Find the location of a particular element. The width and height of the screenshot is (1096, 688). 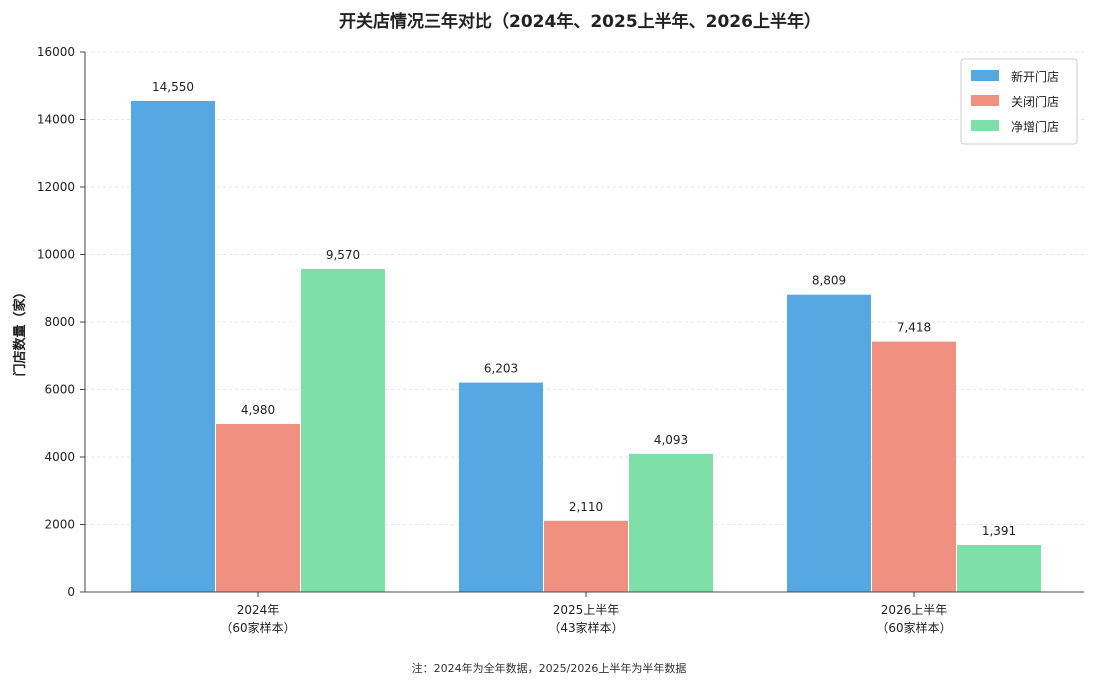

y-tick-label: 0 is located at coordinates (71, 592).